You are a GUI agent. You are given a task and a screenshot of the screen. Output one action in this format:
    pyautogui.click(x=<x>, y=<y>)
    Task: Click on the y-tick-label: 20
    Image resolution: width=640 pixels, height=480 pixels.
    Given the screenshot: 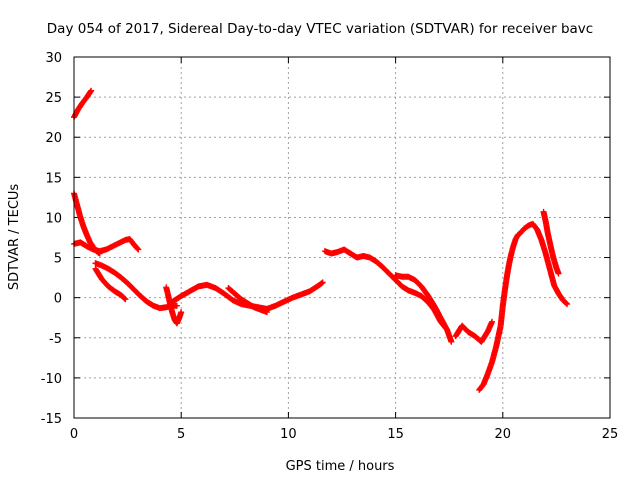 What is the action you would take?
    pyautogui.click(x=53, y=138)
    